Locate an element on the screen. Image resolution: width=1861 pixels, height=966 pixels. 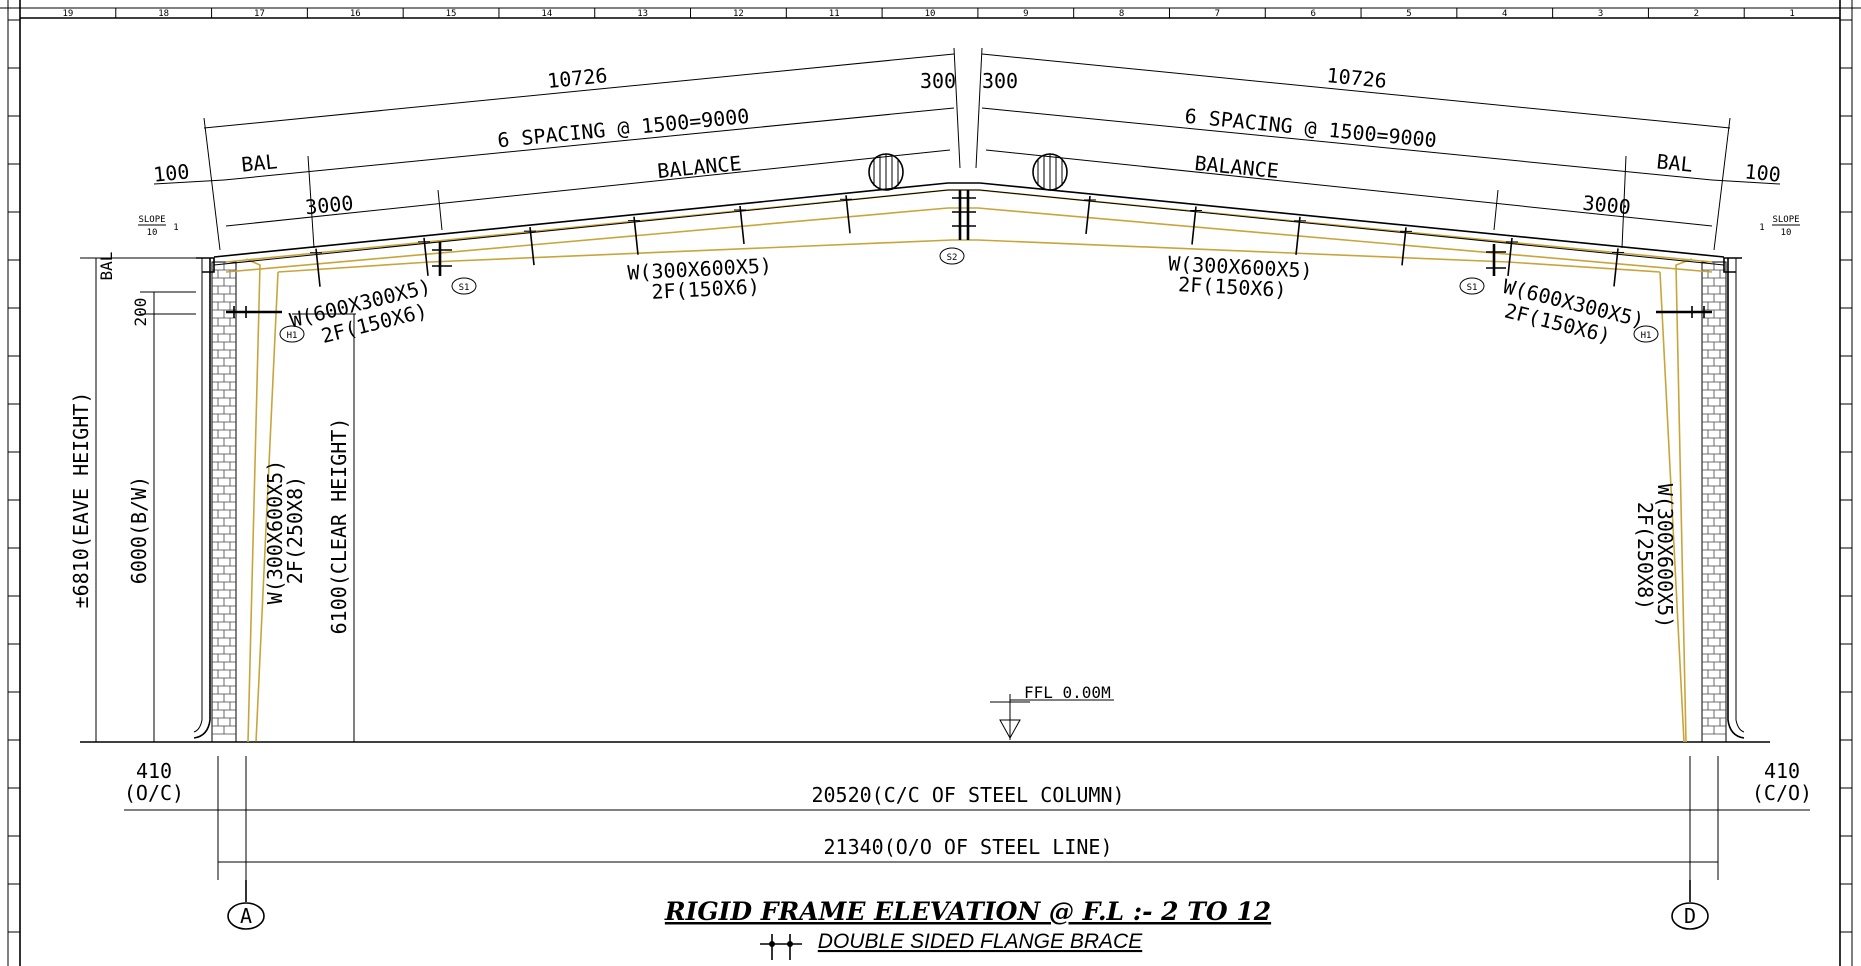
dim-eave-height: ±6810(EAVE HEIGHT) is located at coordinates (81, 500).